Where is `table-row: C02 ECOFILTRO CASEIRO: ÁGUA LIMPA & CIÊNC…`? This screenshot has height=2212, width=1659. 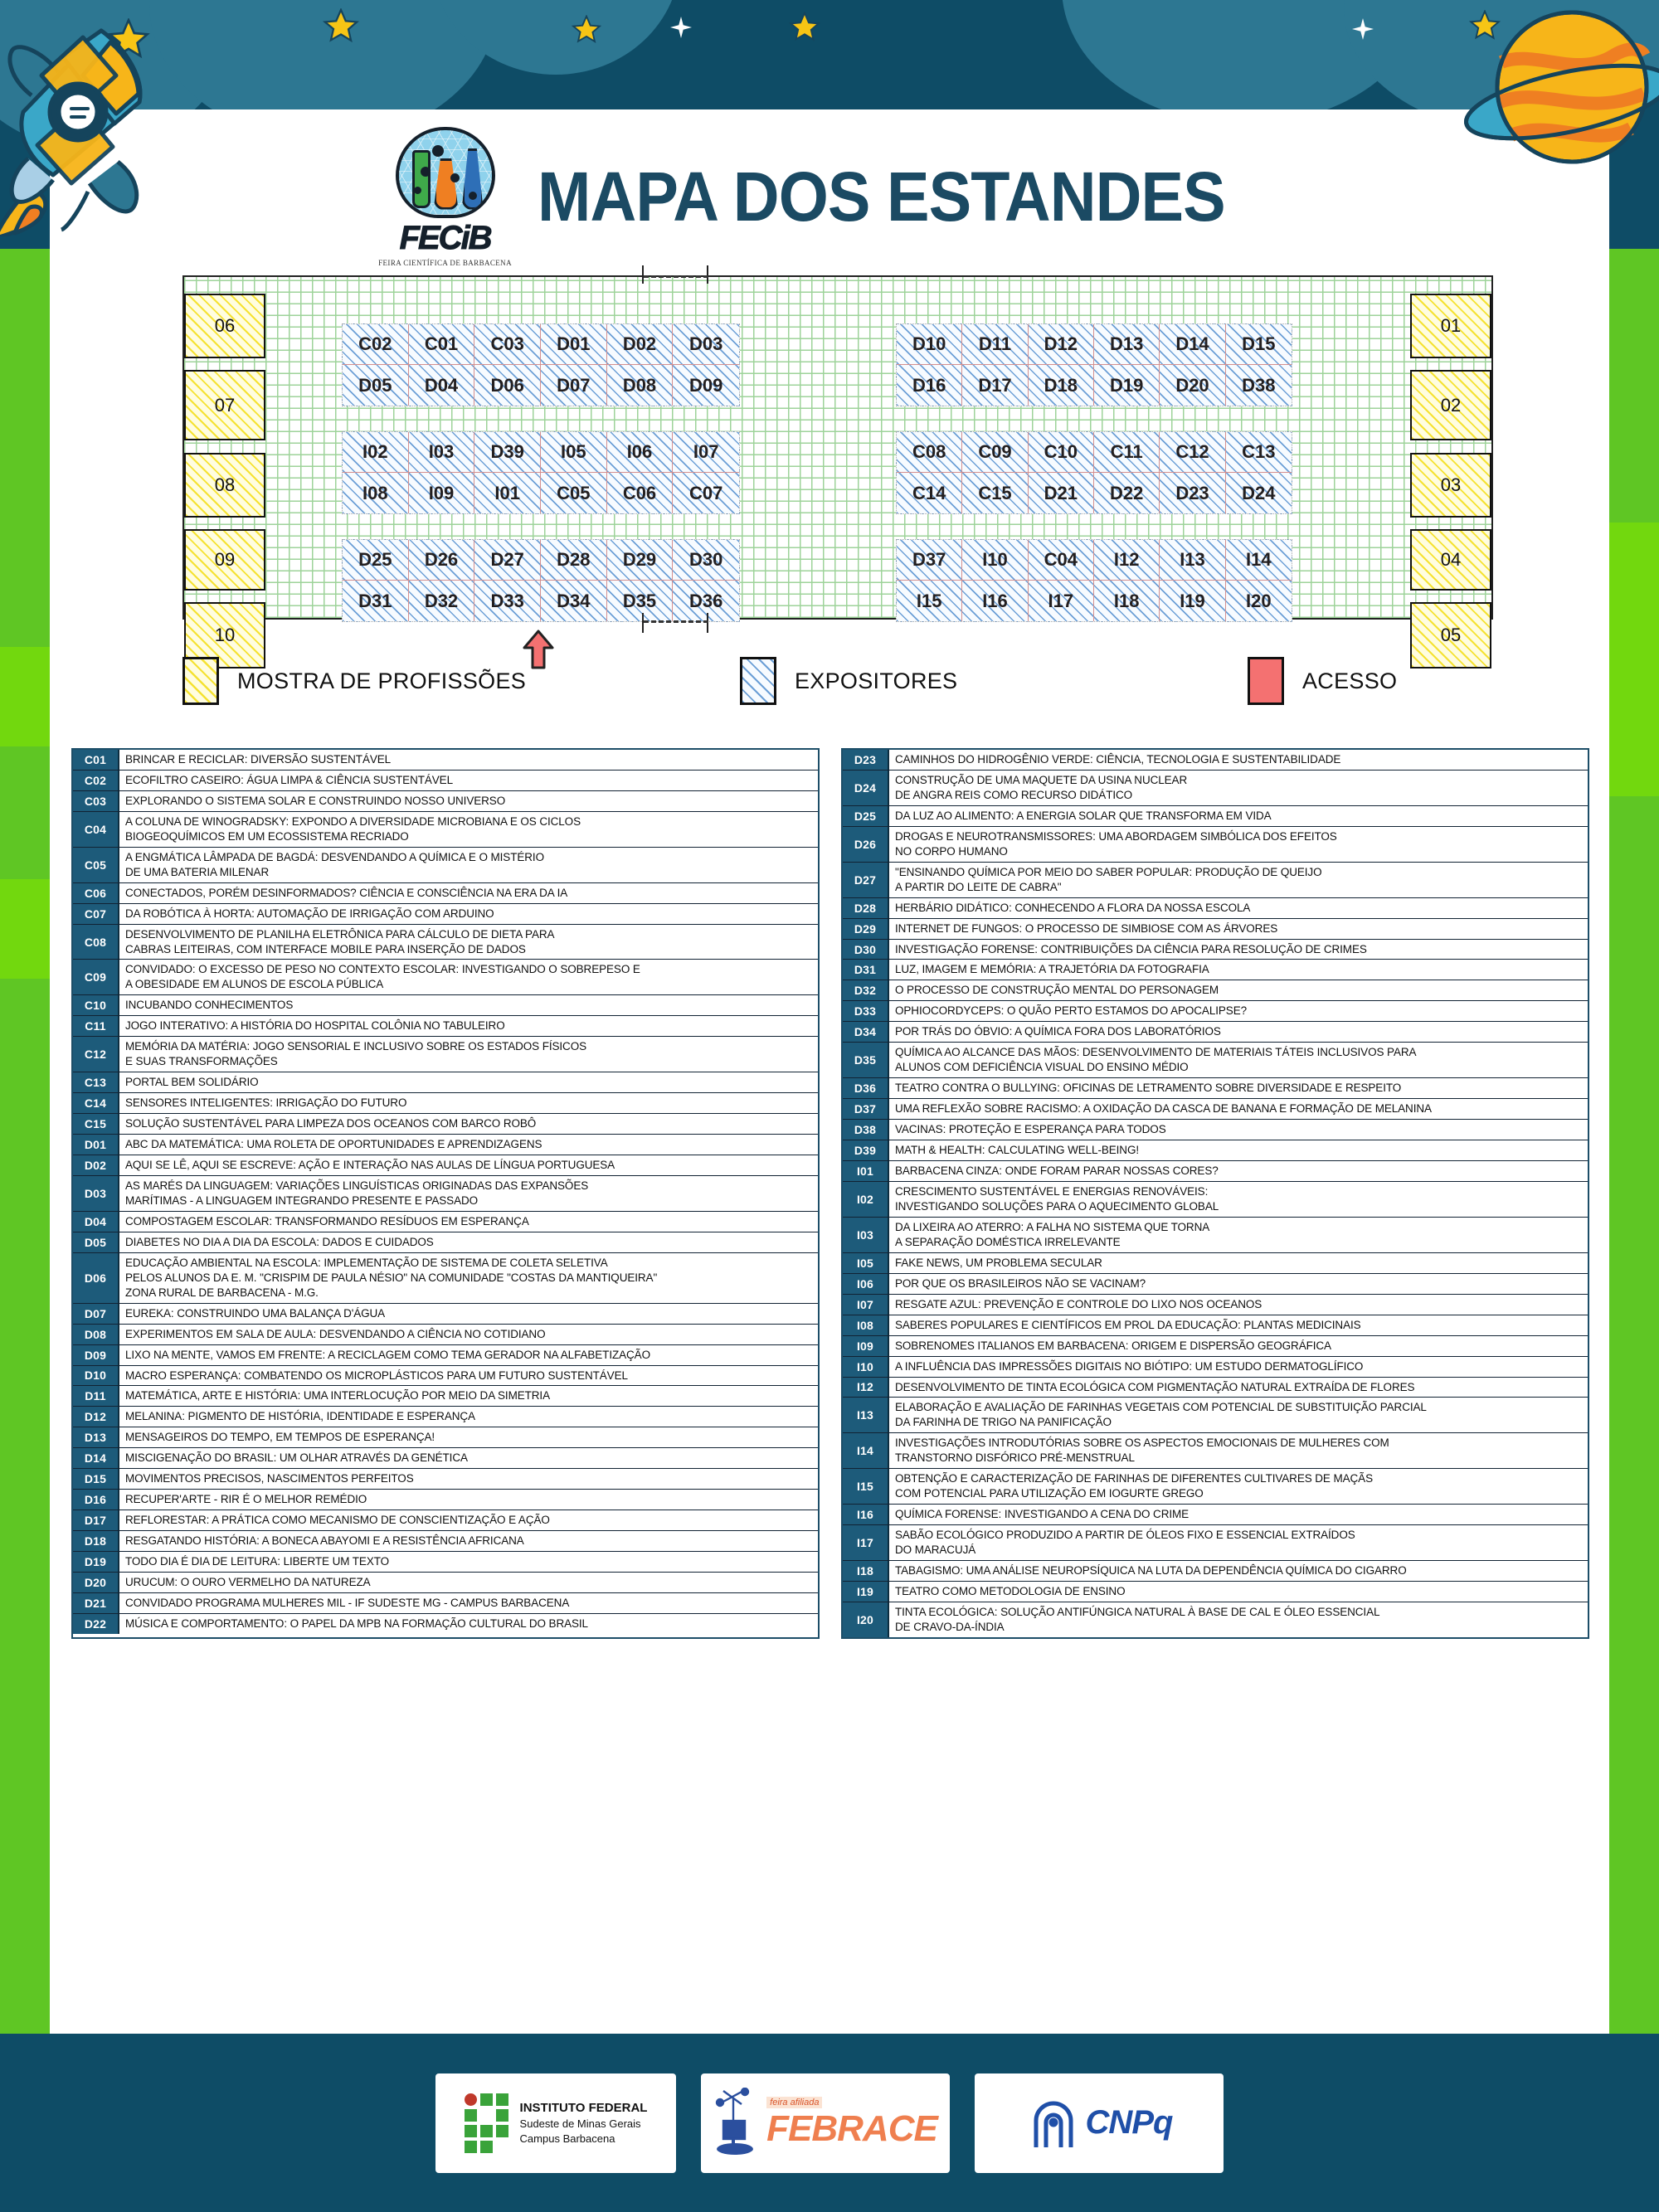
table-row: C02 ECOFILTRO CASEIRO: ÁGUA LIMPA & CIÊNC… is located at coordinates (445, 781).